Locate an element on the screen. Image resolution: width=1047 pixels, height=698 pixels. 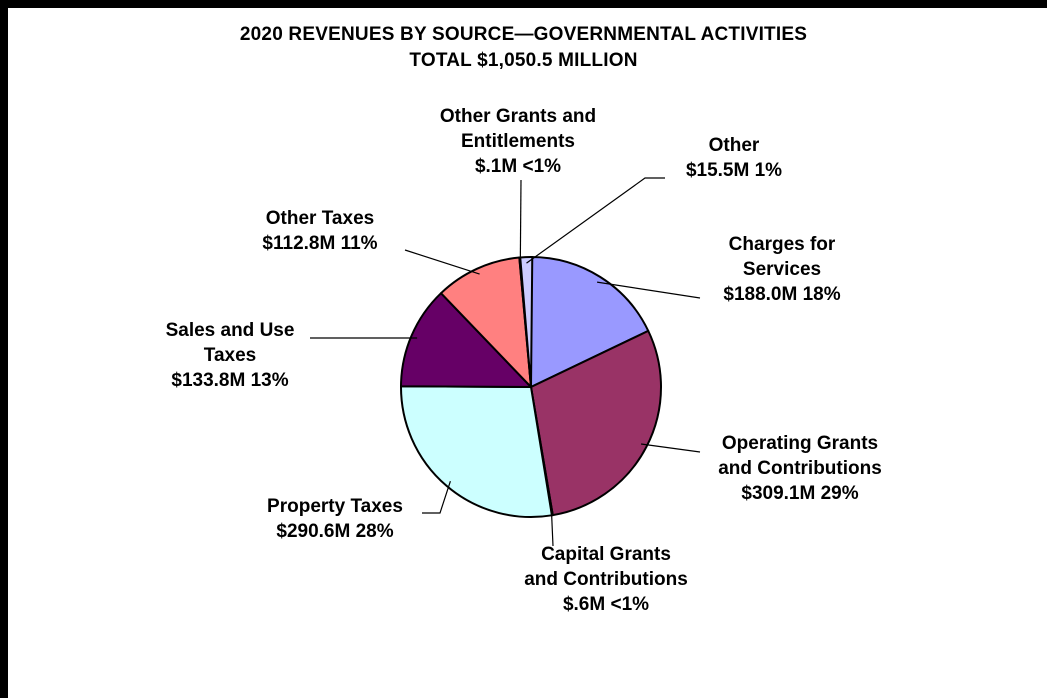
leader-line-other-grants-and-entitlements is located at coordinates (520, 221).